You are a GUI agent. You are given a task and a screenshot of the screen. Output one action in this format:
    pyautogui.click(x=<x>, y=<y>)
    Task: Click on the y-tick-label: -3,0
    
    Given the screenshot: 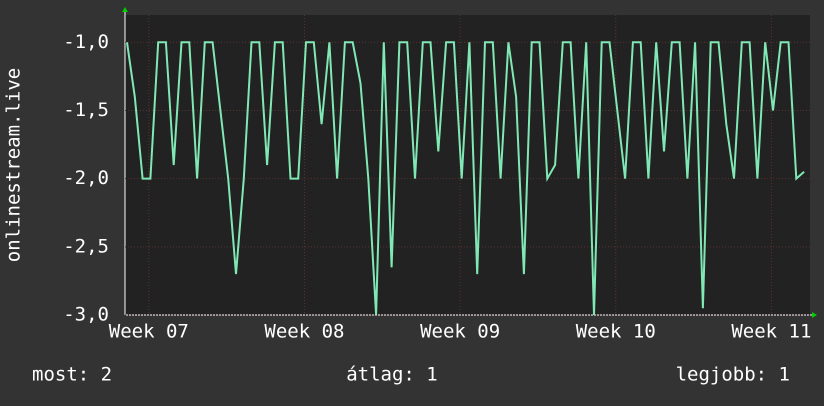 What is the action you would take?
    pyautogui.click(x=86, y=315)
    